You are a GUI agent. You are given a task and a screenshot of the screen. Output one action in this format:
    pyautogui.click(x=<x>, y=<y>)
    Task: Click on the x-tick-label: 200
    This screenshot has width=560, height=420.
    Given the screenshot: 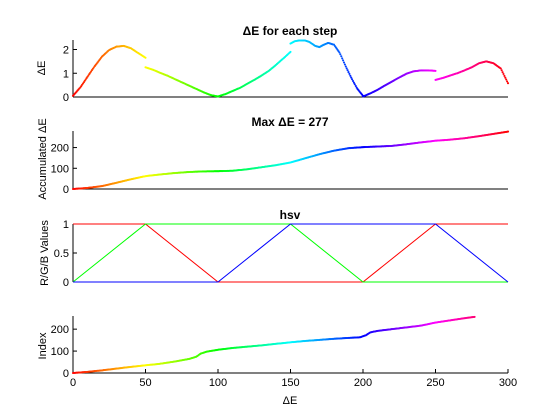 What is the action you would take?
    pyautogui.click(x=363, y=383)
    